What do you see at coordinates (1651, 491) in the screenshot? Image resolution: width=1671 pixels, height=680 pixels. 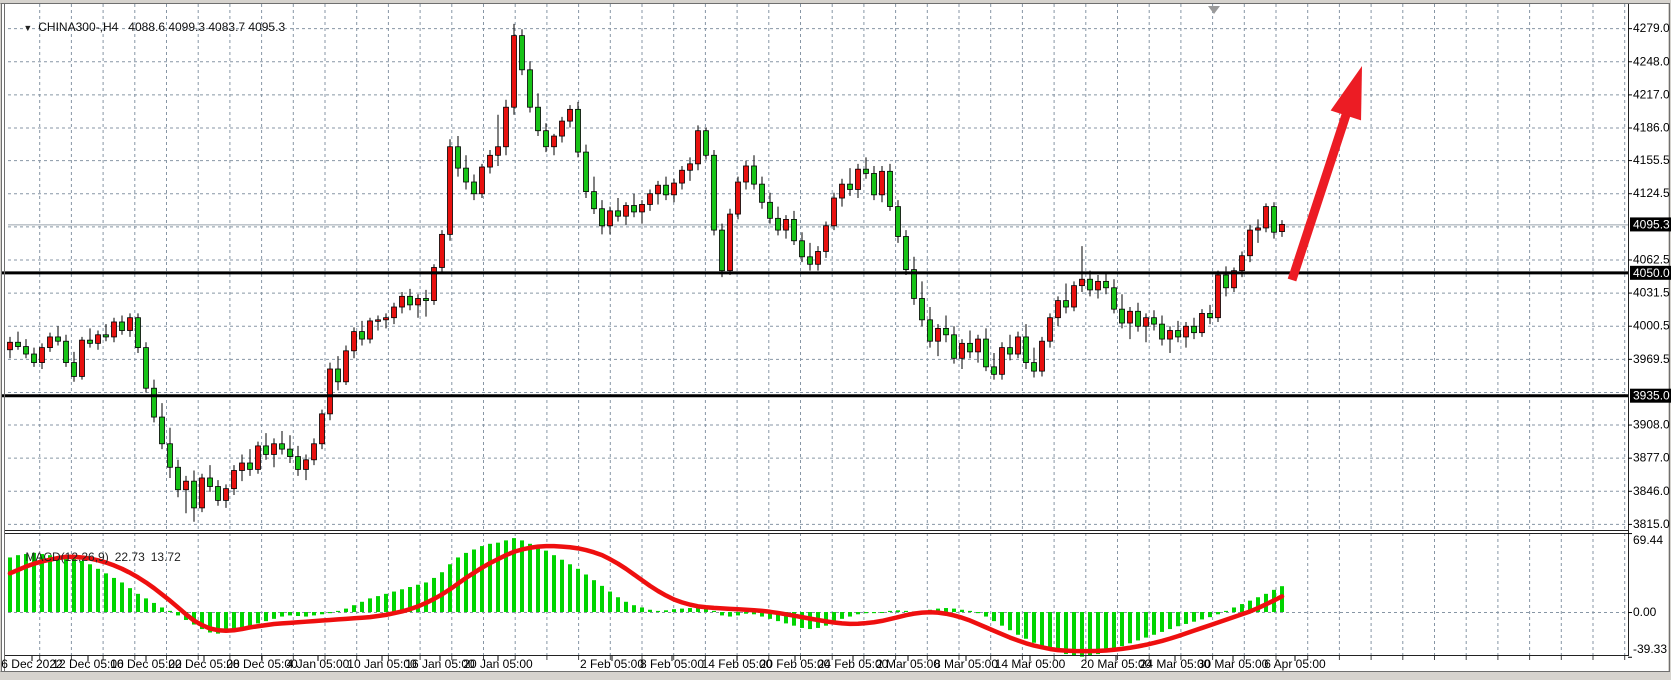 I see `price-axis-label: 3846.0` at bounding box center [1651, 491].